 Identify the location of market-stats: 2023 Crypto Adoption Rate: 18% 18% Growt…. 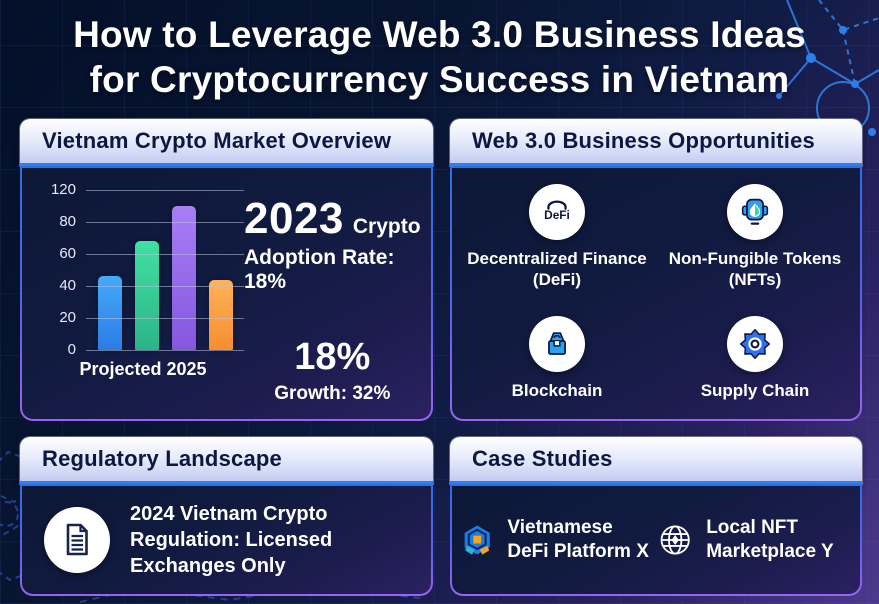
(332, 299).